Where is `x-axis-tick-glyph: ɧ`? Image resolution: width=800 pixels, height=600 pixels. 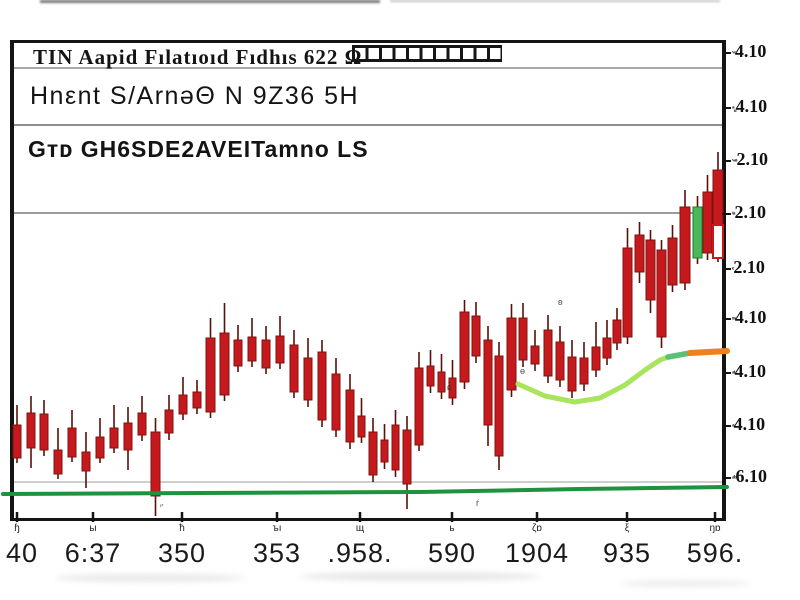
x-axis-tick-glyph: ɧ is located at coordinates (17, 528).